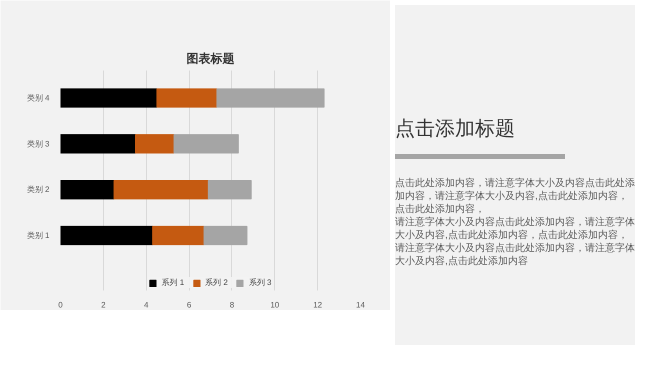 Image resolution: width=668 pixels, height=376 pixels. I want to click on x-tick-label: 10, so click(275, 305).